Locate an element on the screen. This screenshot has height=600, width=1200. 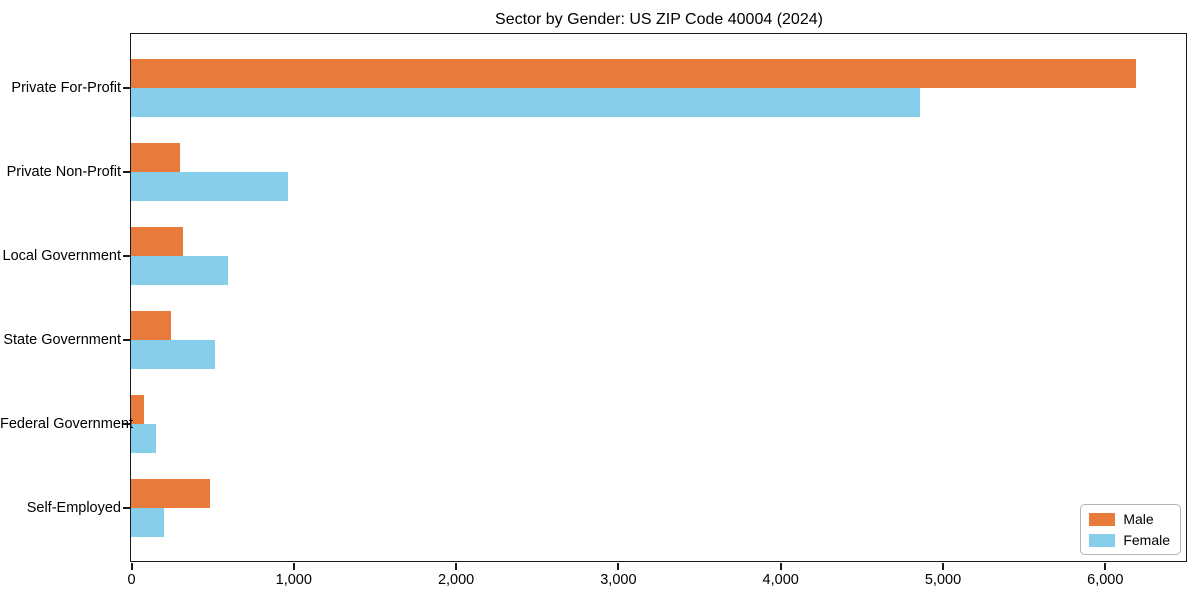
y-axis-tick-private-non-profit is located at coordinates (126, 172).